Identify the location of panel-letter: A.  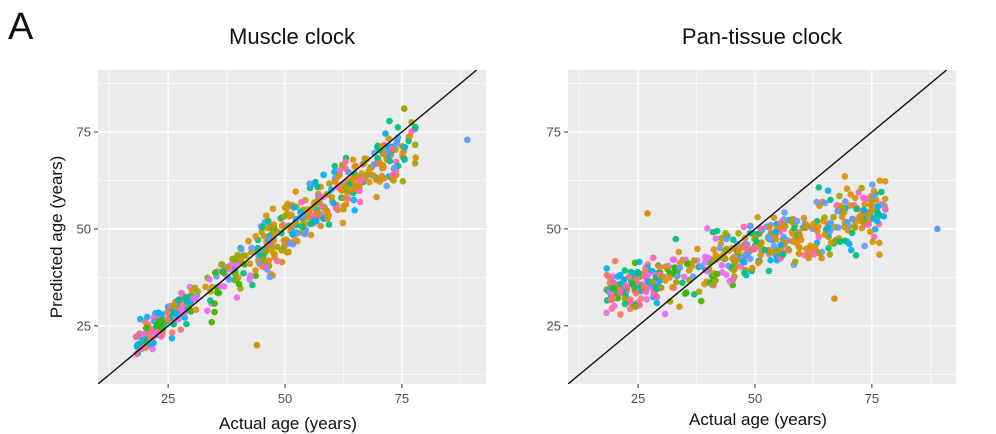
(21, 27).